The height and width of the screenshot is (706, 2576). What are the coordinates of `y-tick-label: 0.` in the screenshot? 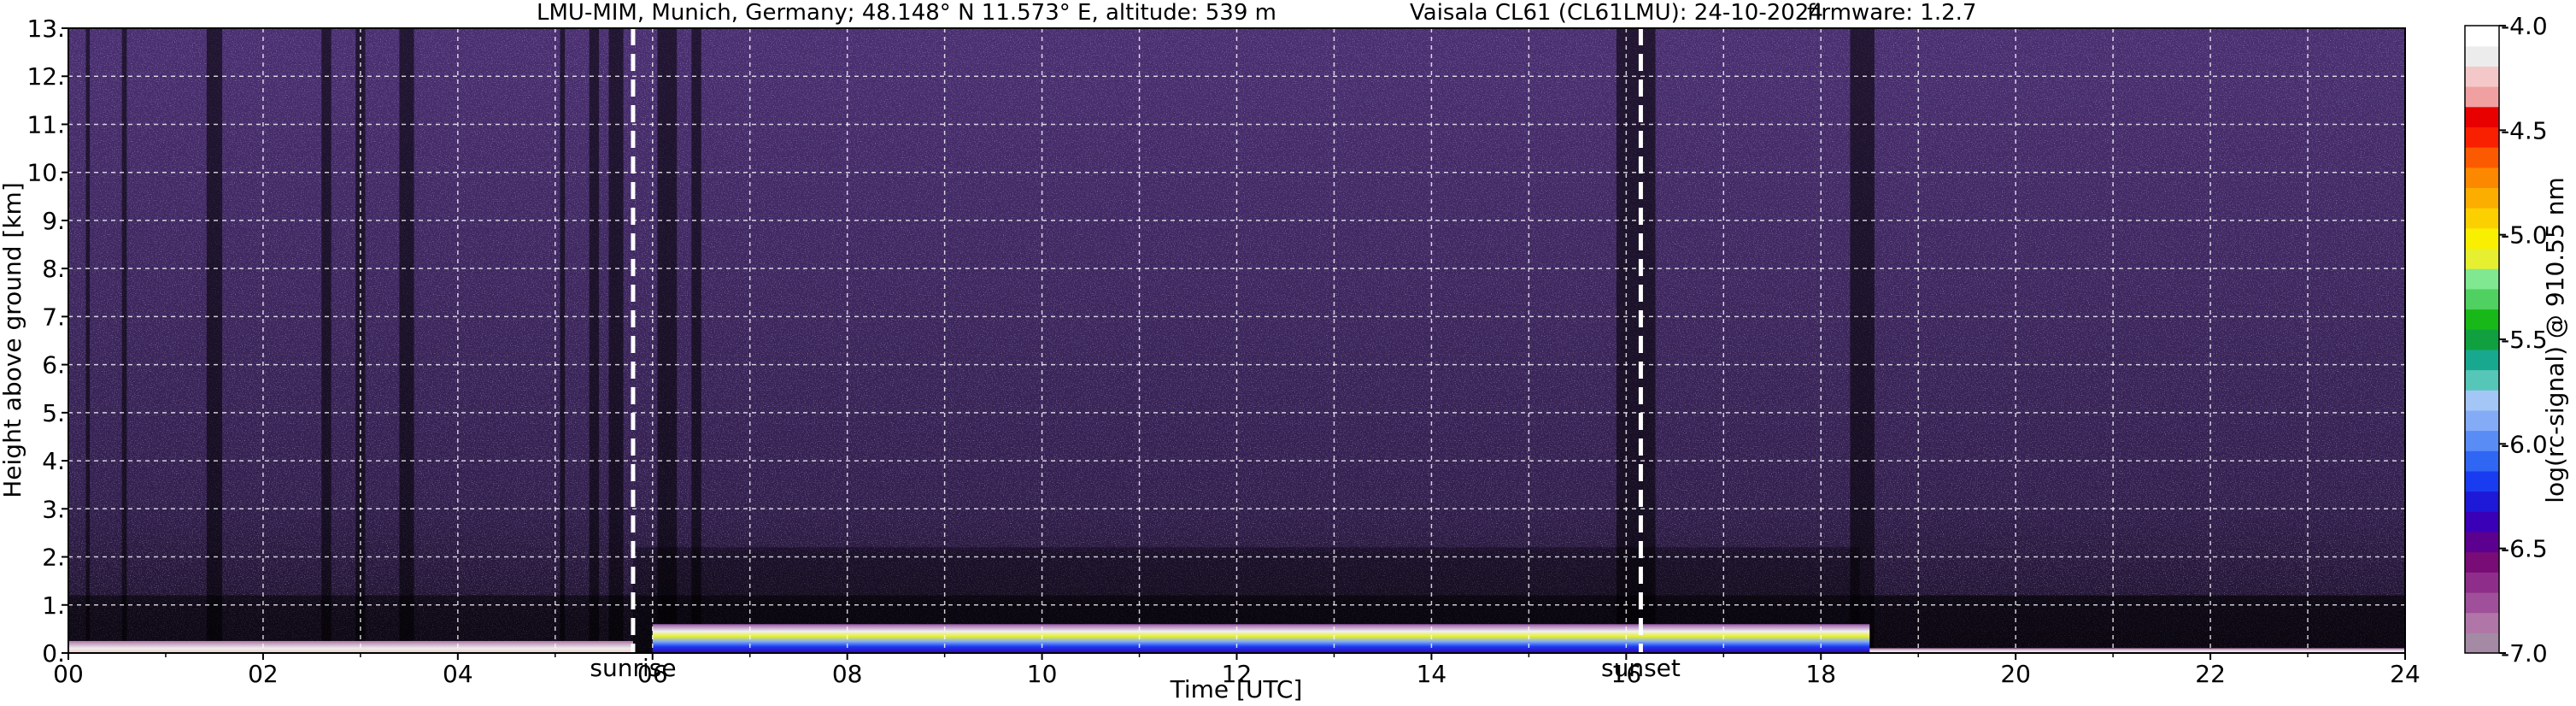 It's located at (53, 653).